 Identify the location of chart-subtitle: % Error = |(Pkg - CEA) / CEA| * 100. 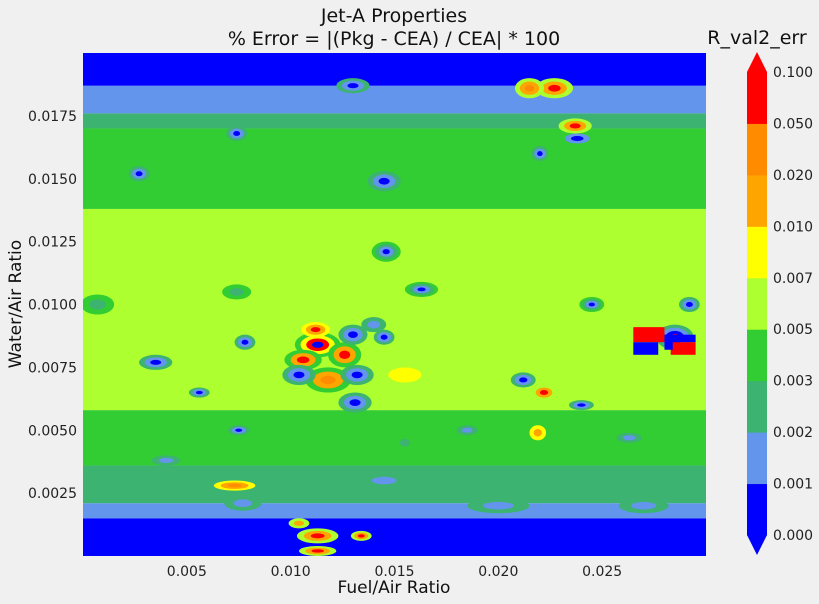
(394, 39).